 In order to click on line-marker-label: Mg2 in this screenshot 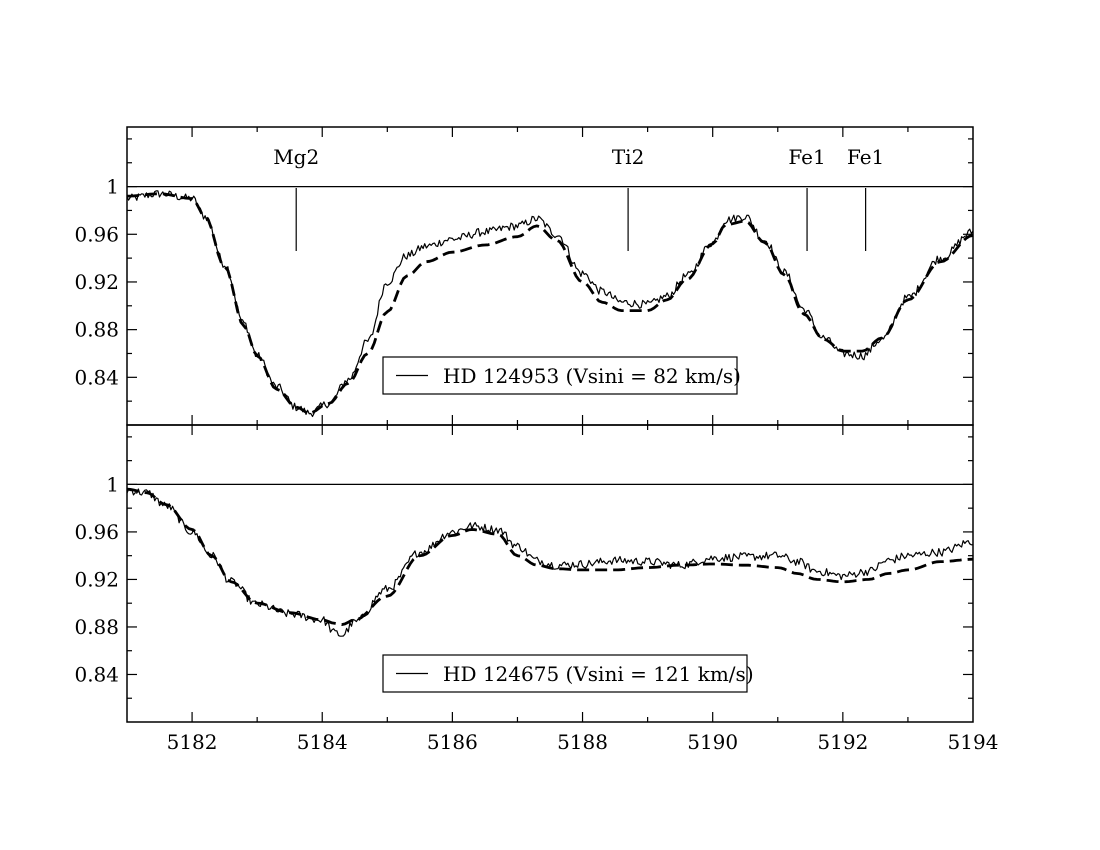, I will do `click(296, 157)`.